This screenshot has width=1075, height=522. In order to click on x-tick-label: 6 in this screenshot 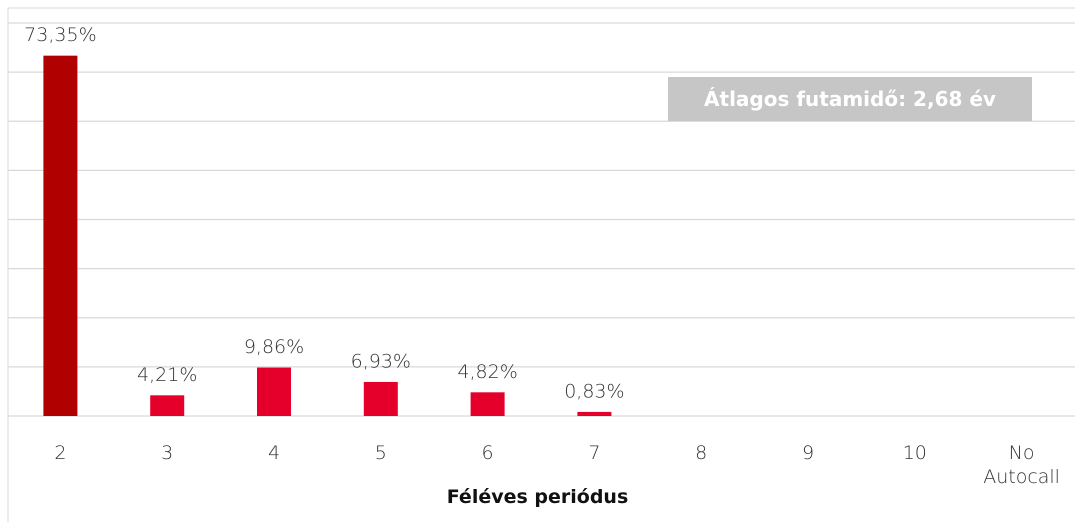, I will do `click(487, 453)`.